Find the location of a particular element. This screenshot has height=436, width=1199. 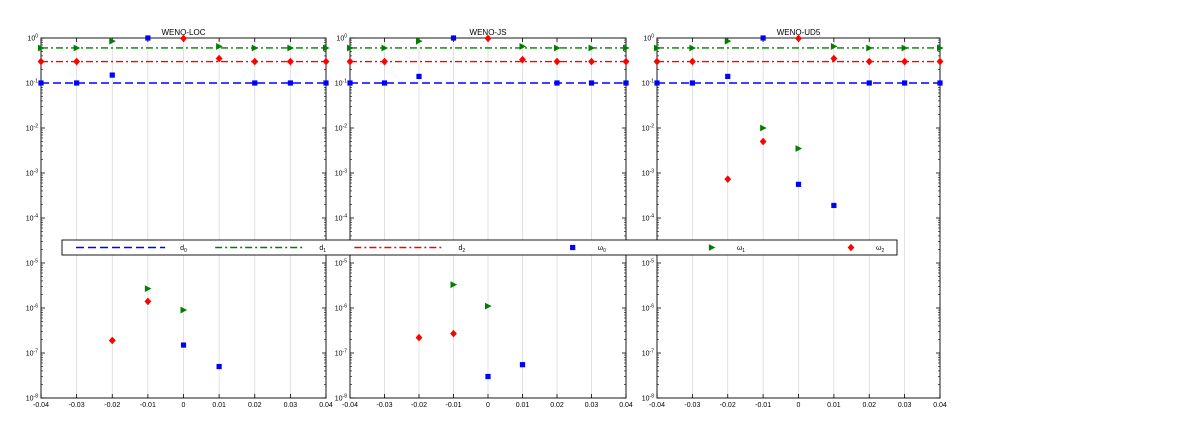

chart-title: WENO-JS is located at coordinates (488, 32).